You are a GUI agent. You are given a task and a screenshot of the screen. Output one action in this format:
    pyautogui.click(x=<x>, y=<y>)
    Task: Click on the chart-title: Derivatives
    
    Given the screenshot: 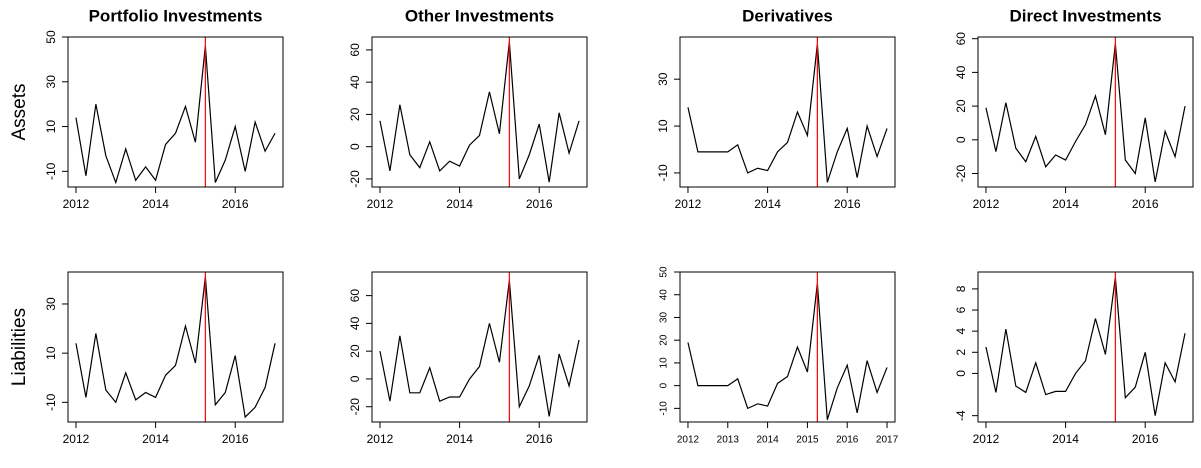 What is the action you would take?
    pyautogui.click(x=787, y=15)
    